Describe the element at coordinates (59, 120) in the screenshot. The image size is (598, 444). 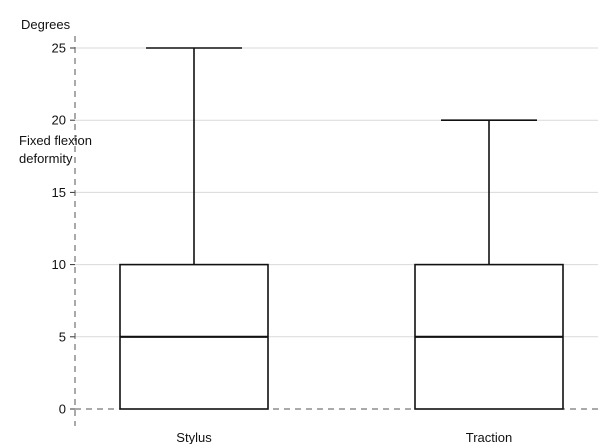
I see `y-tick-label-20: 20` at that location.